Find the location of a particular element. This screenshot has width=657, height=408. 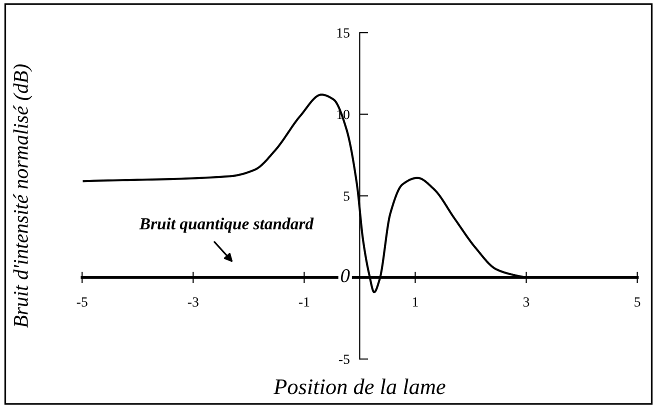

y-tick-label: 15 is located at coordinates (343, 33).